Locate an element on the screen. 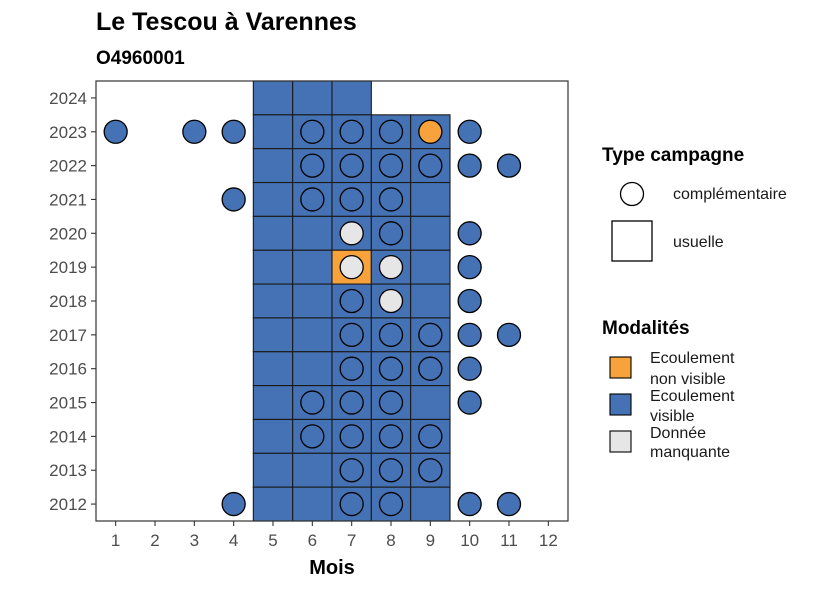 The image size is (826, 590). point-2022-9-ecoulement-visible is located at coordinates (430, 165).